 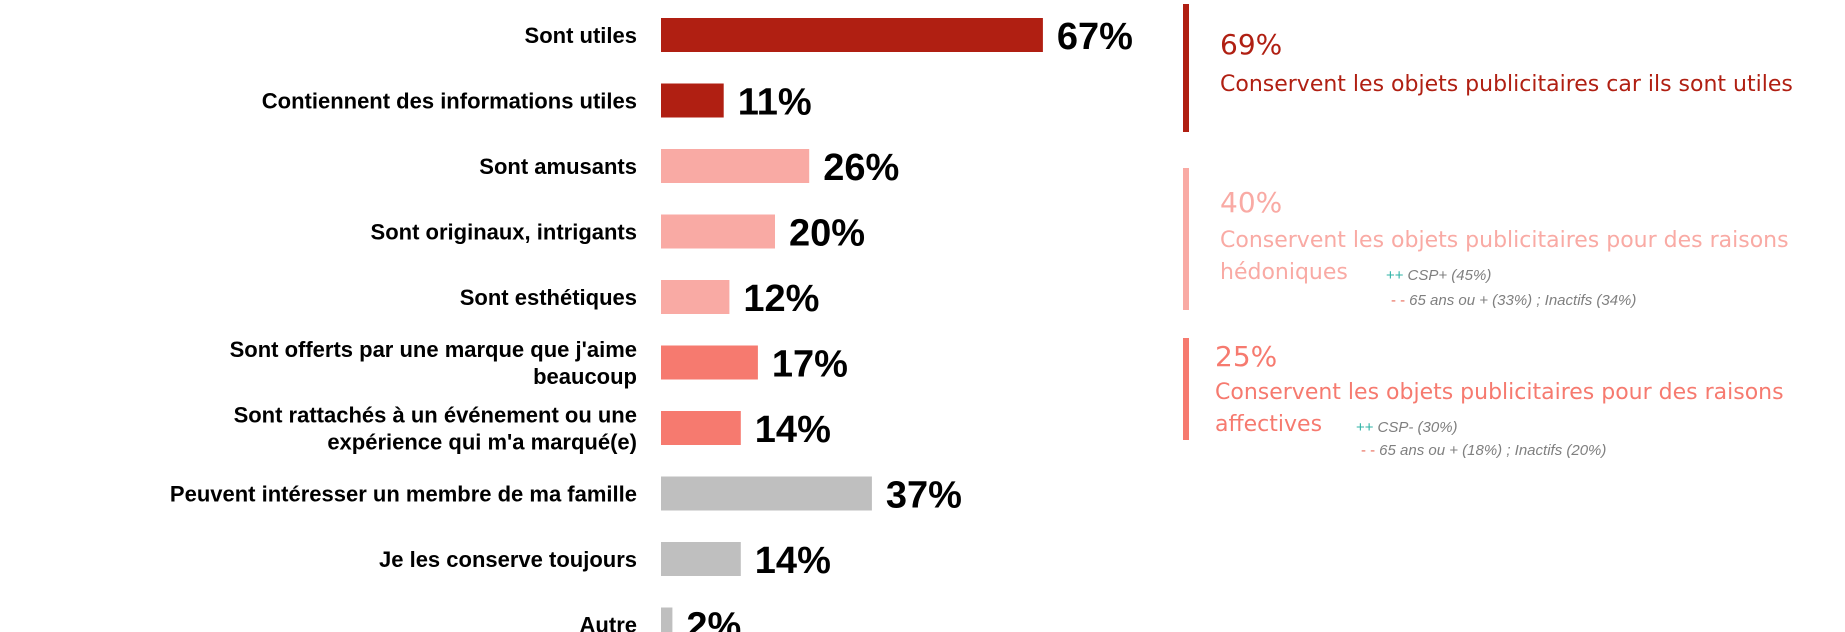 What do you see at coordinates (482, 442) in the screenshot?
I see `category-label-6-line1: expérience qui m'a marqué(e)` at bounding box center [482, 442].